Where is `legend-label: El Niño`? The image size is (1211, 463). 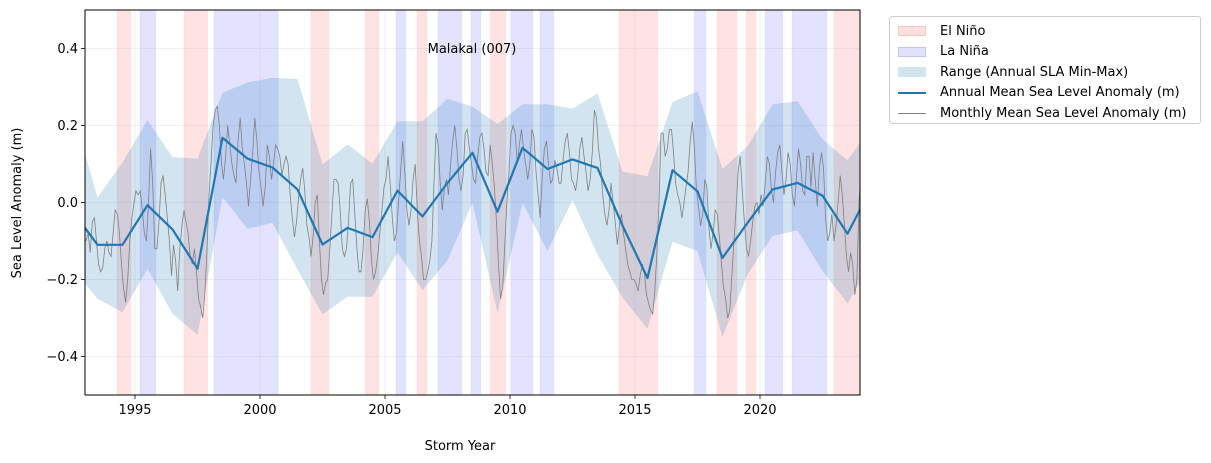
legend-label: El Niño is located at coordinates (963, 31).